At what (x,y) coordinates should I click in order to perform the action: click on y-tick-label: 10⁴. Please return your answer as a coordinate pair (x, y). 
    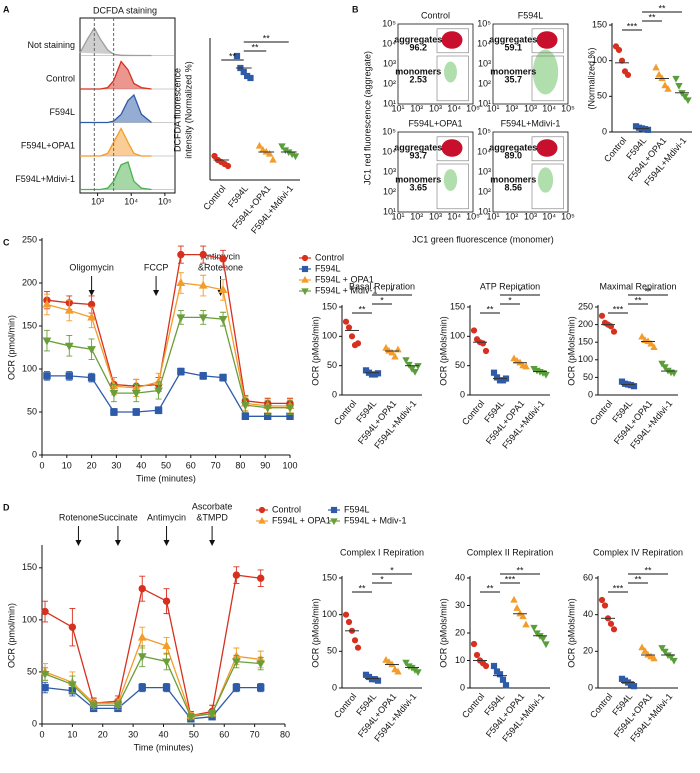
    Looking at the image, I should click on (389, 43).